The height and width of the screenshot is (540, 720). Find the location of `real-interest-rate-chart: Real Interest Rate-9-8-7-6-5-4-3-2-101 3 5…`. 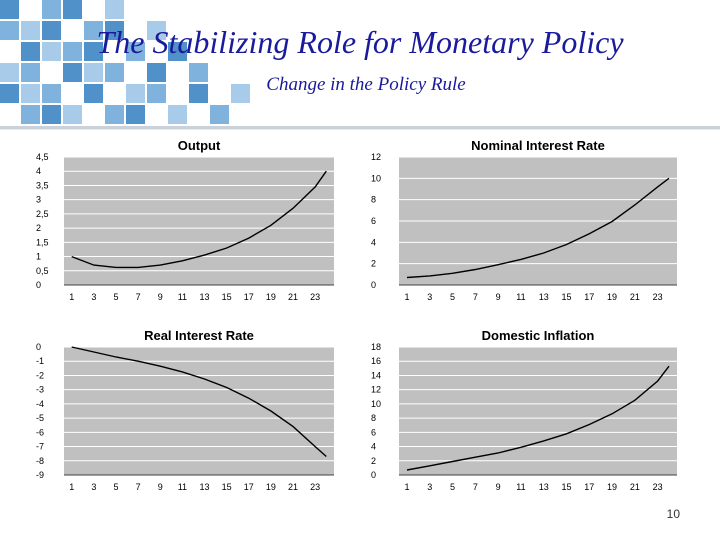

real-interest-rate-chart: Real Interest Rate-9-8-7-6-5-4-3-2-101 3 5… is located at coordinates (185, 410).